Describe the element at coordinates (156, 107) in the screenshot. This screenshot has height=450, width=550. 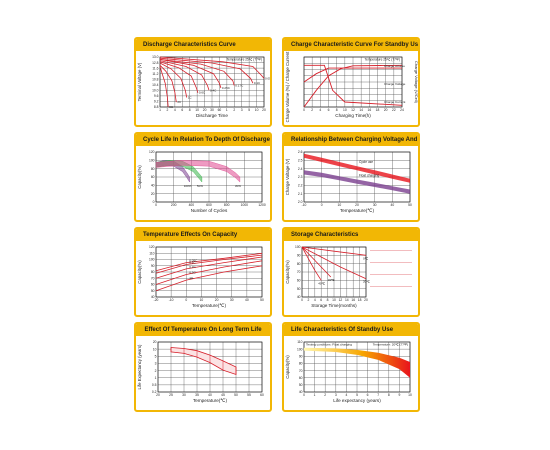
I see `y-tick-label: 8.8` at that location.